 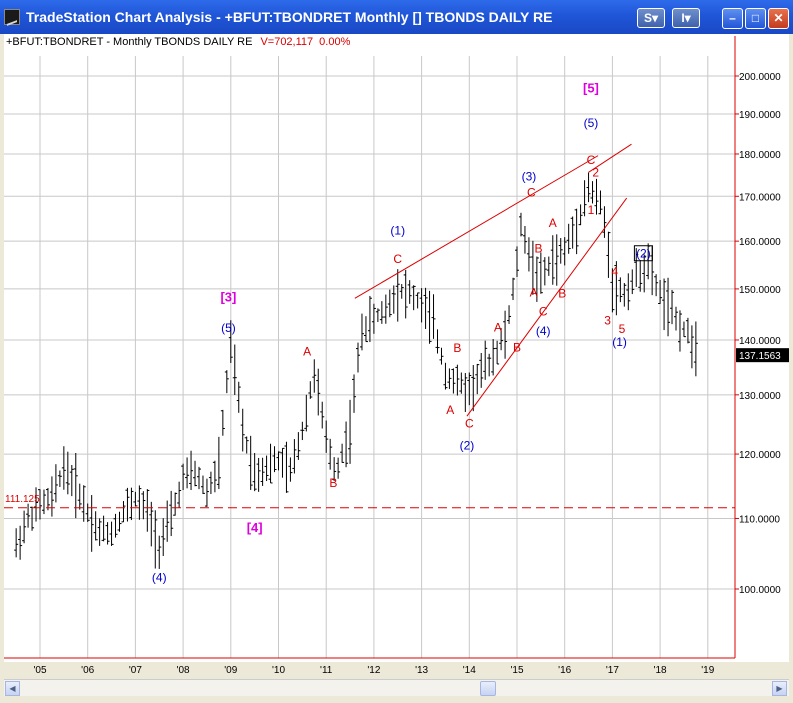 I want to click on wave-label: [4], so click(x=255, y=527).